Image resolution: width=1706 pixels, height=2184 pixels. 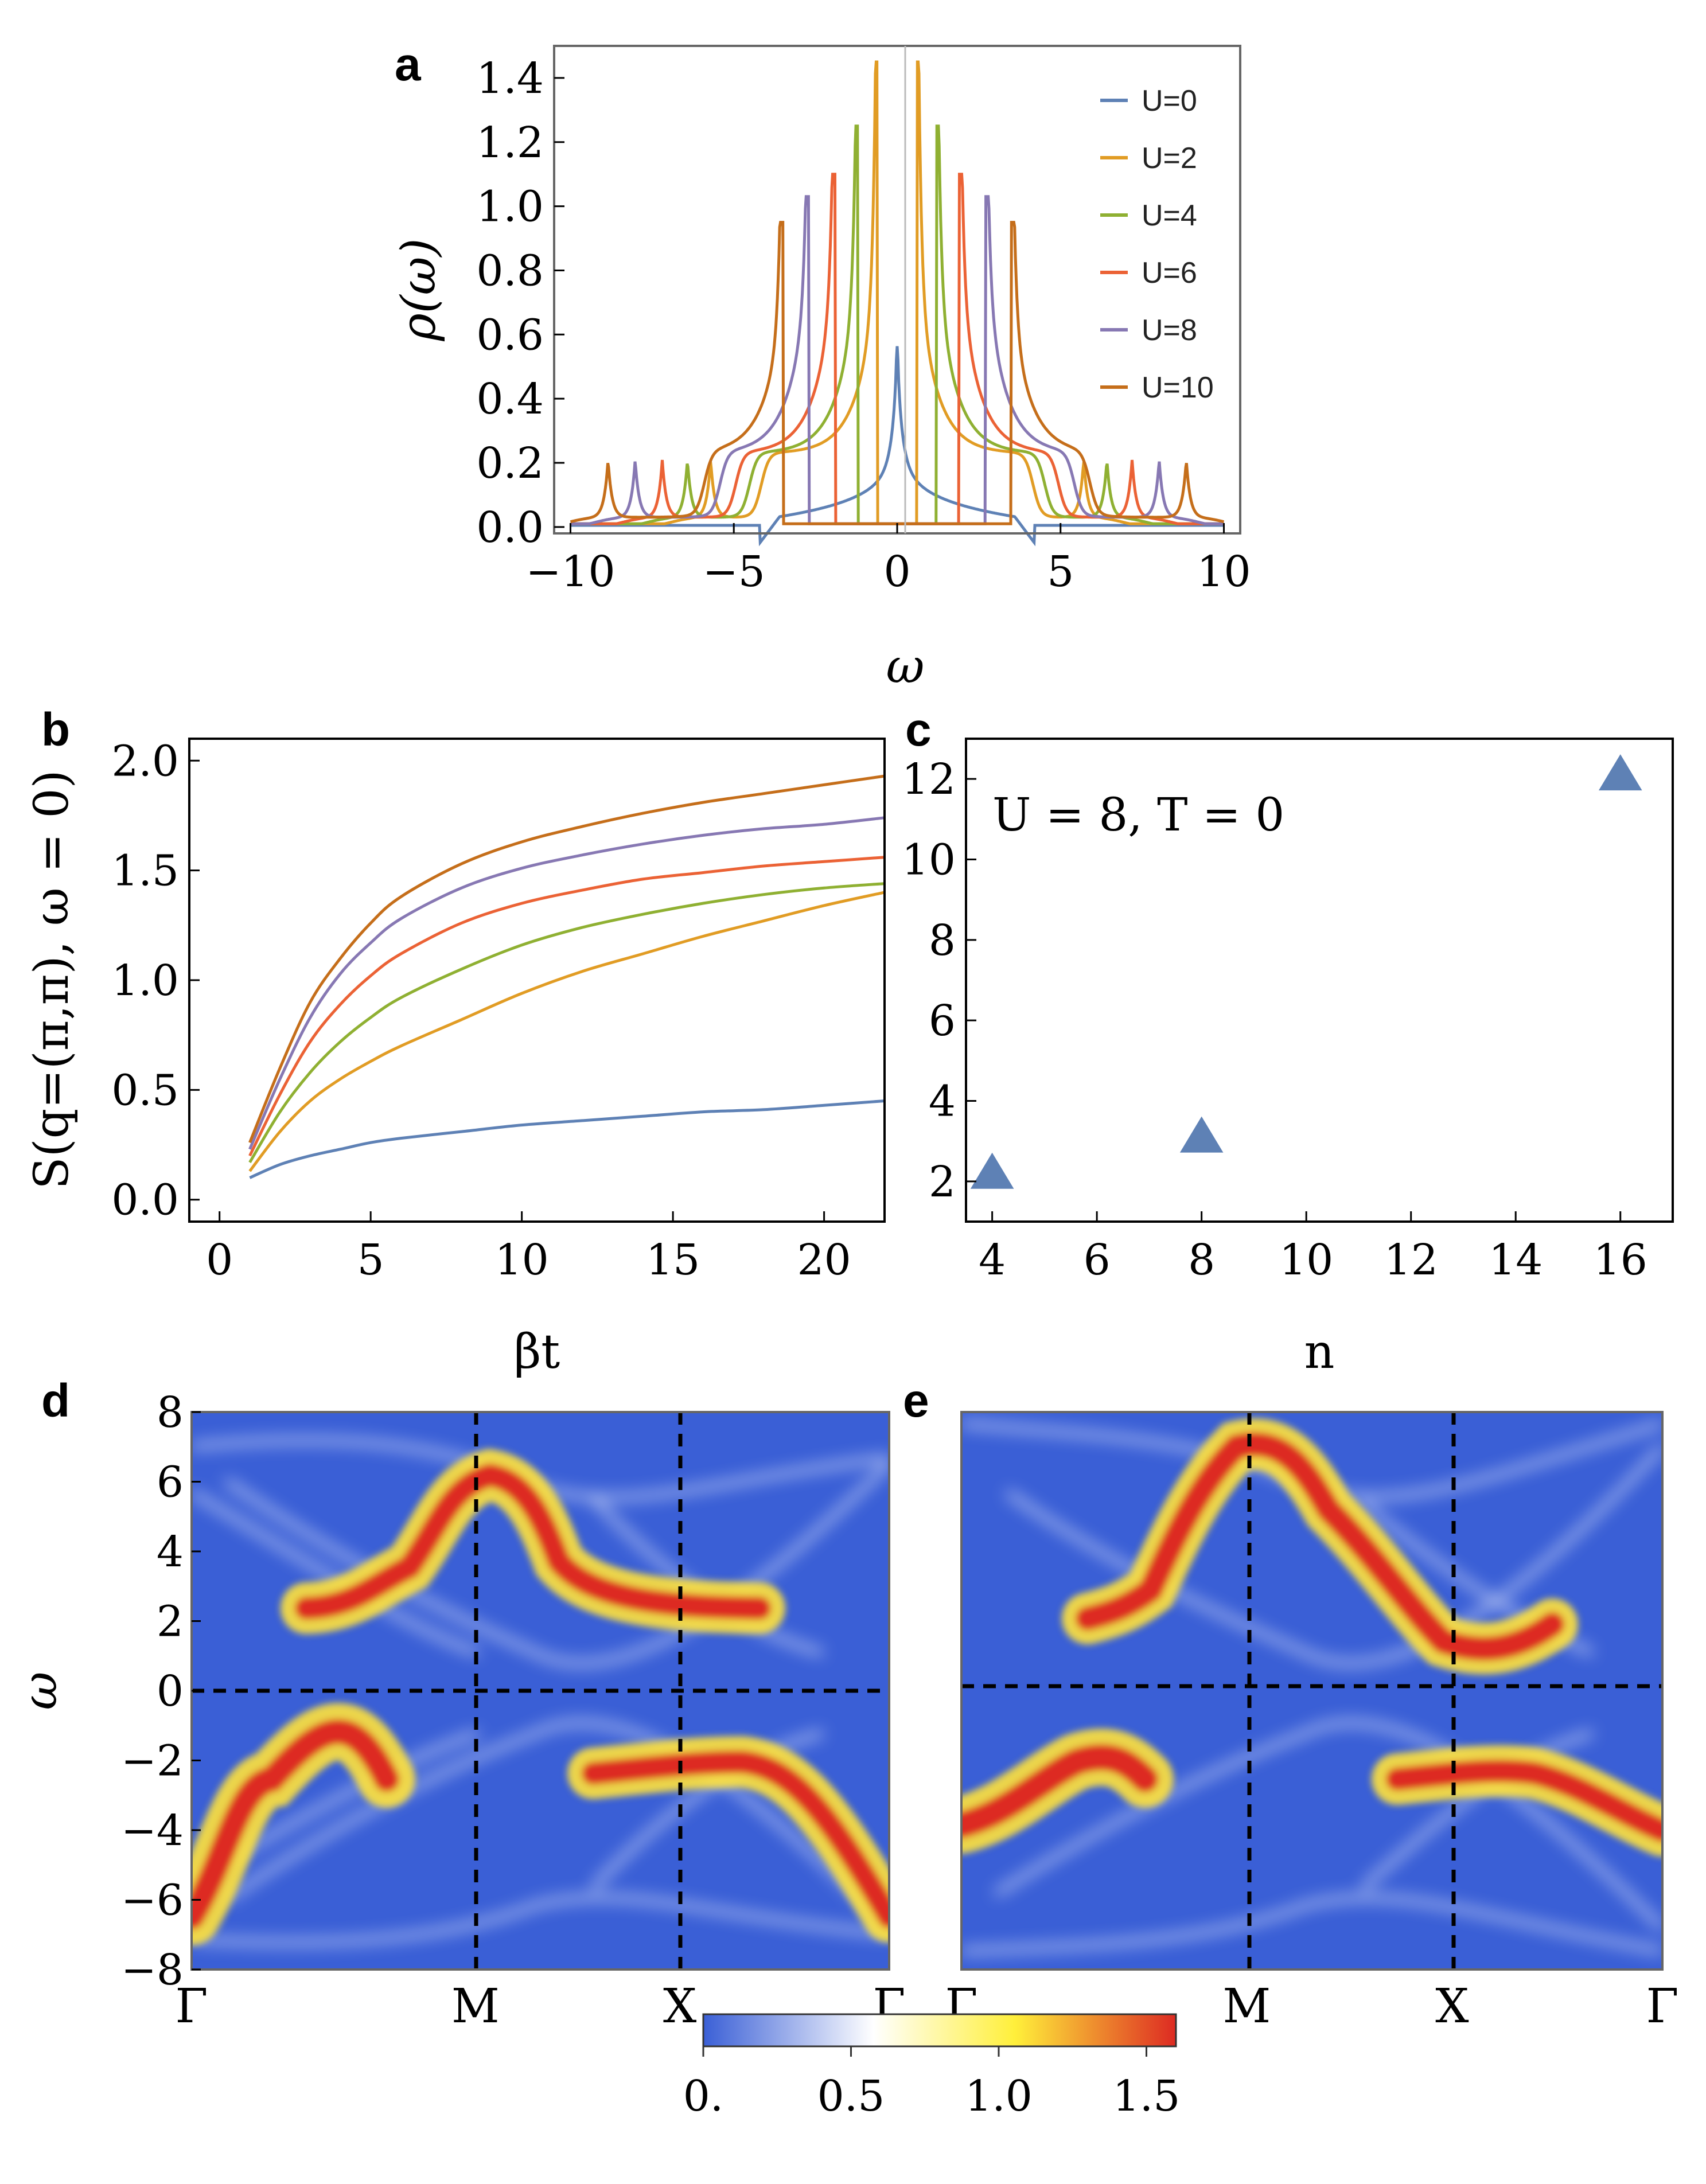 I want to click on panel-a-xtick-label: −10, so click(x=570, y=571).